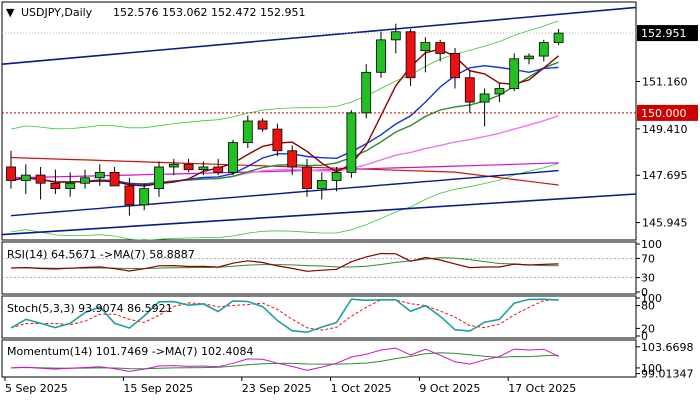  I want to click on x-tick-label: 1 Oct 2025, so click(361, 388).